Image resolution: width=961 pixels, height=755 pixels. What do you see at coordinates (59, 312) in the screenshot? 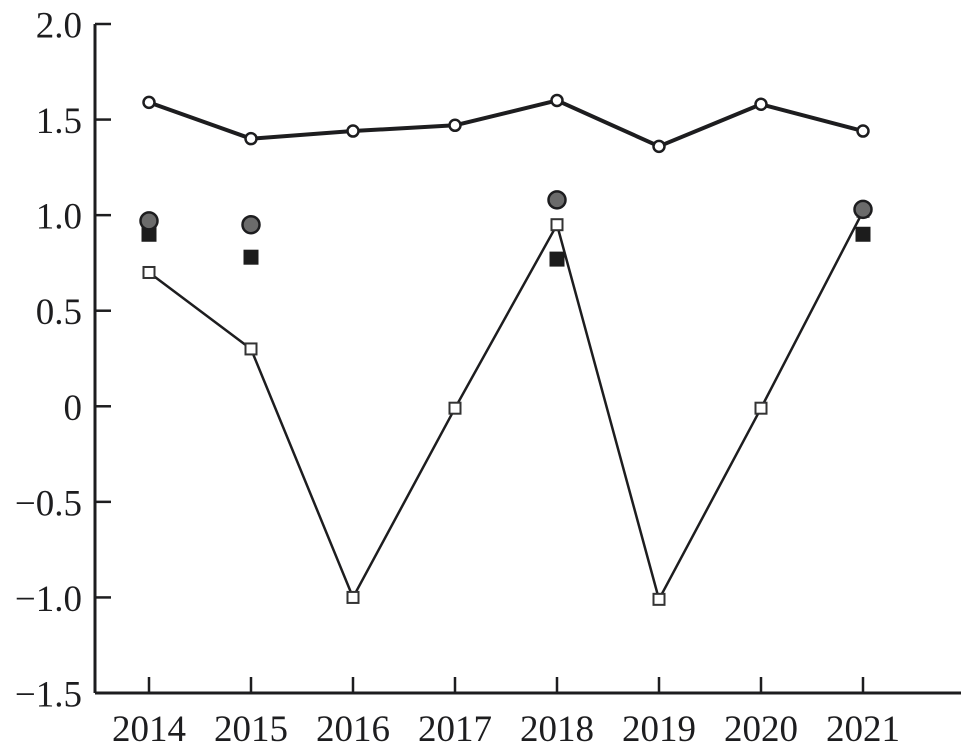
I see `y-tick-label: 0.5` at bounding box center [59, 312].